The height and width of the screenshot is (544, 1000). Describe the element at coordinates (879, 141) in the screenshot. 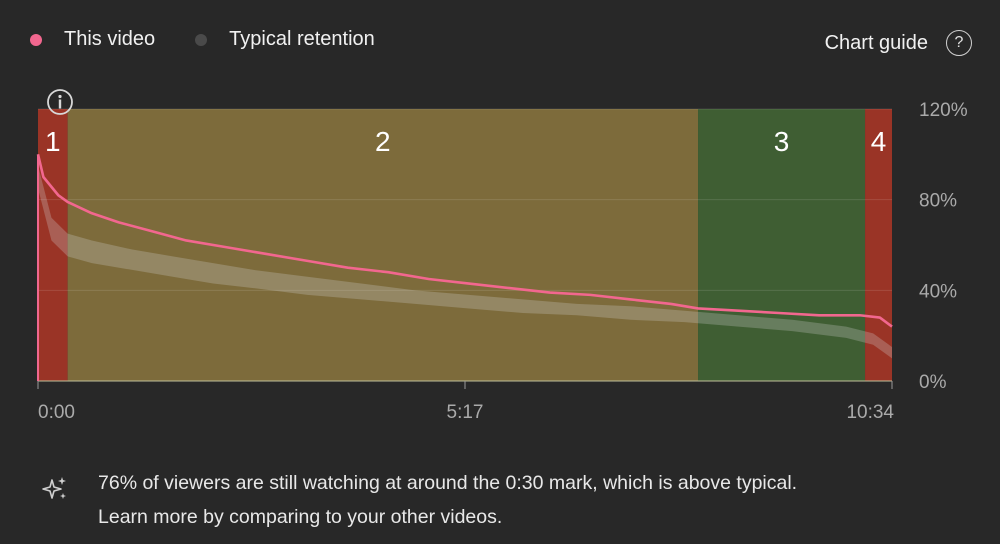

I see `segment-label-4: 4` at that location.